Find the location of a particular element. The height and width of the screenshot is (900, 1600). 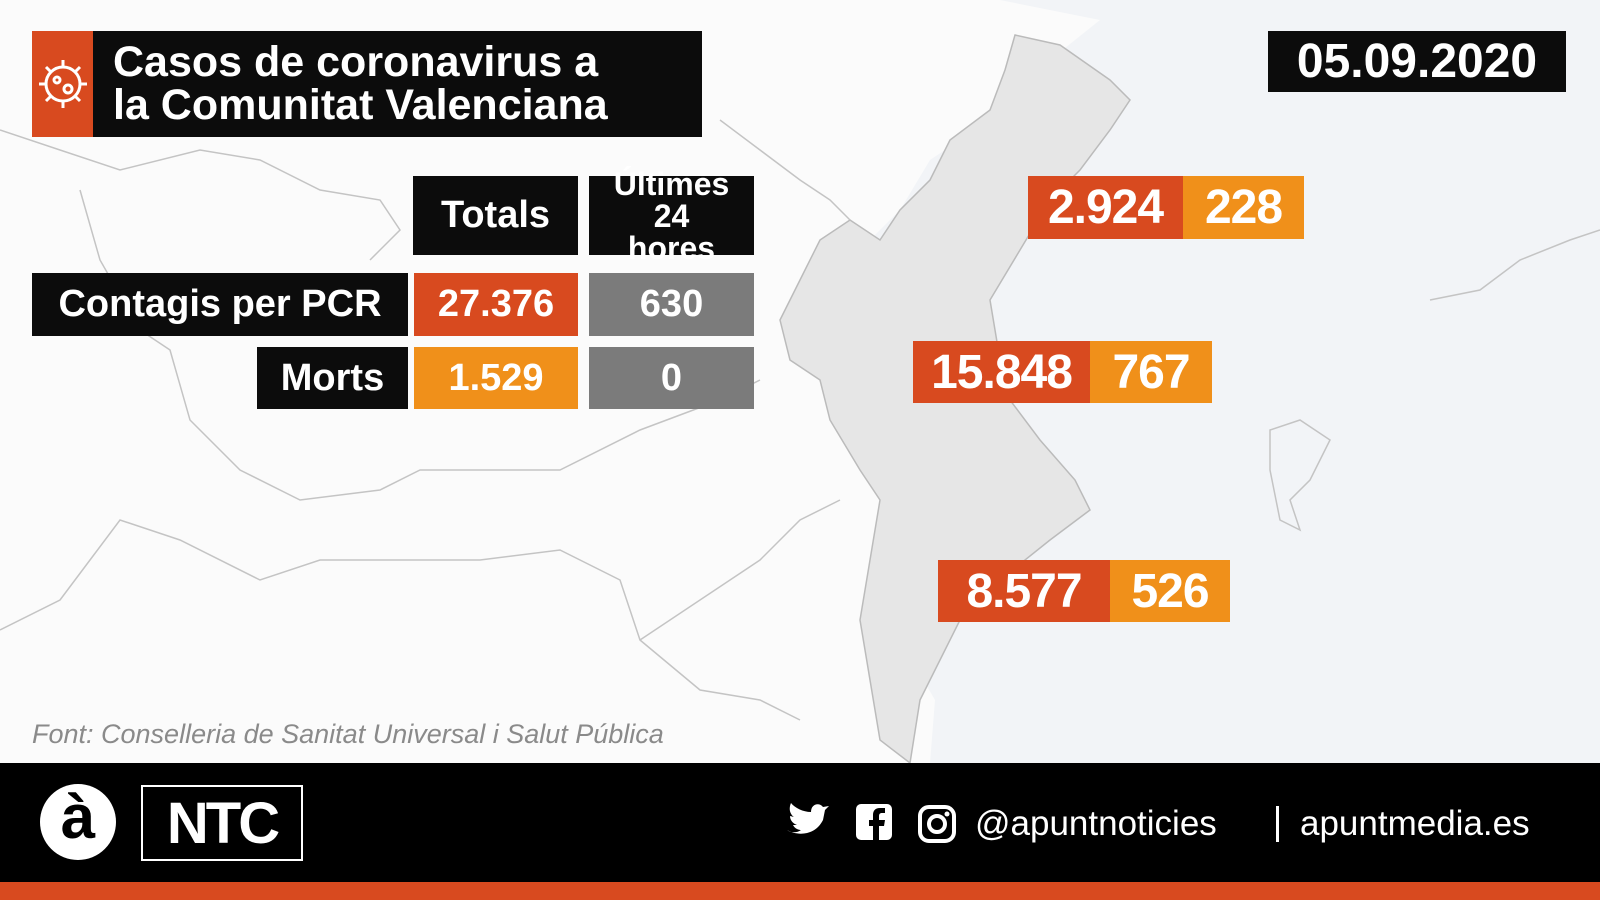

brand: NTC is located at coordinates (222, 823).